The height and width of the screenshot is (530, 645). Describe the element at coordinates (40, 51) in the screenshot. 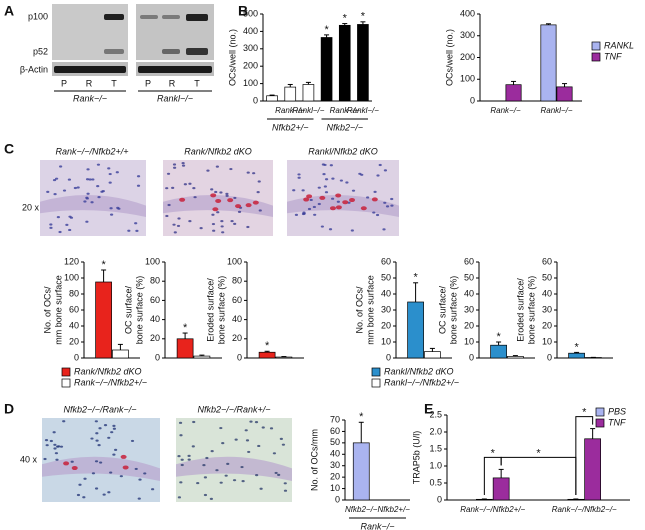

I see `band-label: p52` at that location.